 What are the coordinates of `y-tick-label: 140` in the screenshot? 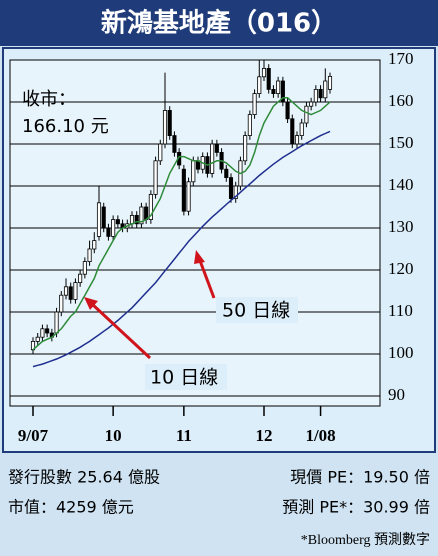 It's located at (401, 184).